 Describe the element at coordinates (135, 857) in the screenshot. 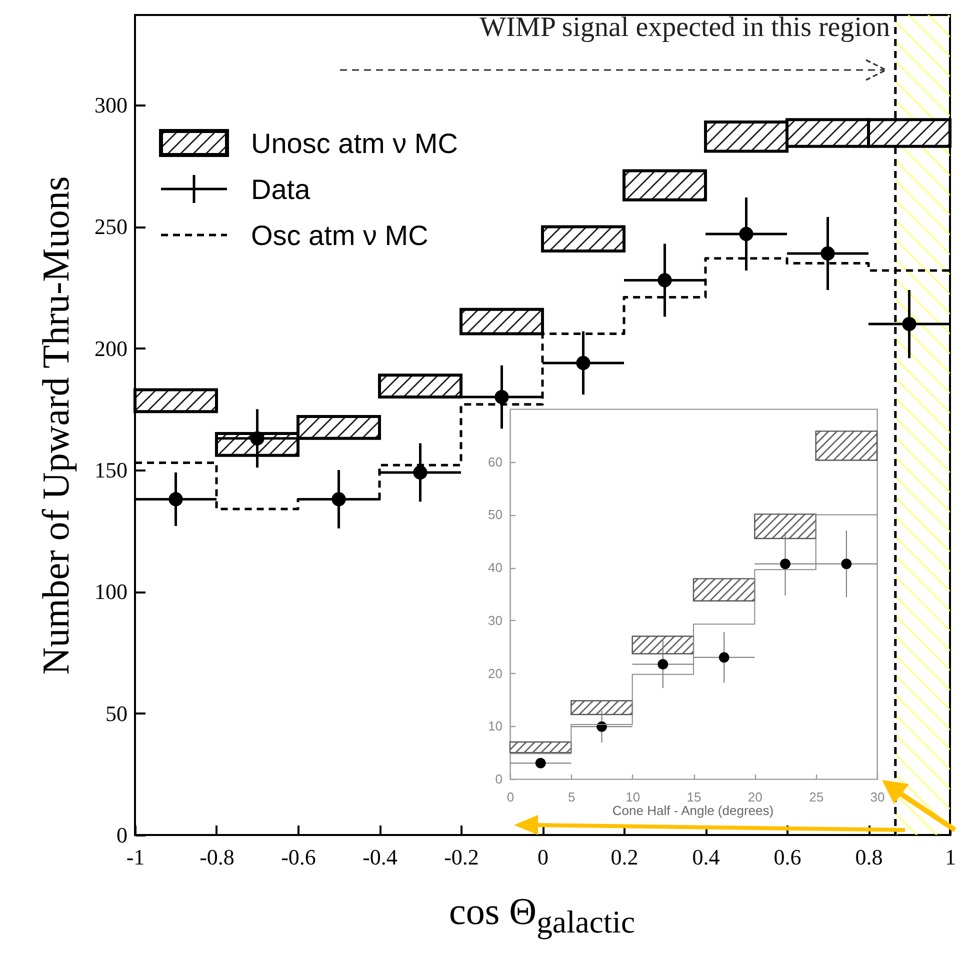

I see `x-tick-label: -1` at that location.